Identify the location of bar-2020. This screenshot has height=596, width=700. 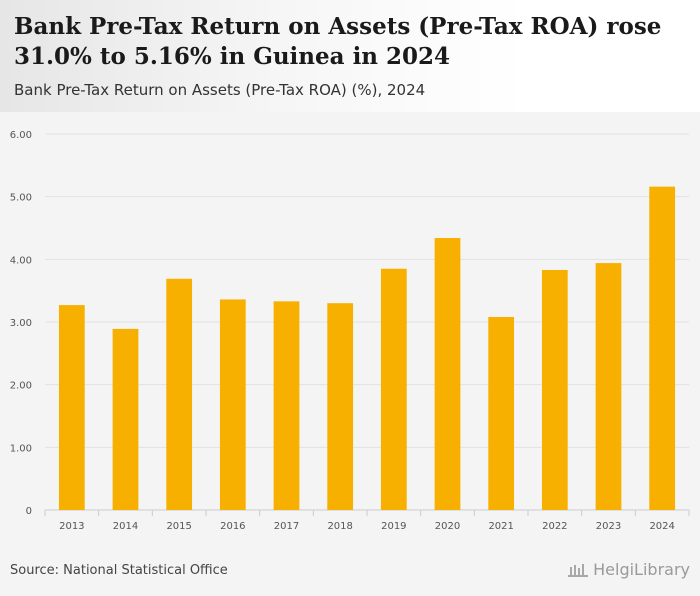
(447, 374).